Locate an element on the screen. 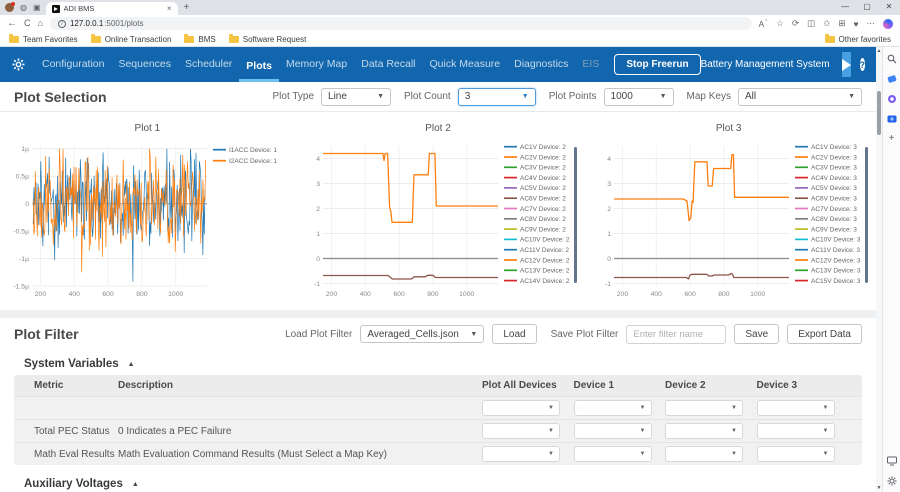  legend-item-ac1v-device-3: AC1V Device: 3 is located at coordinates (825, 147).